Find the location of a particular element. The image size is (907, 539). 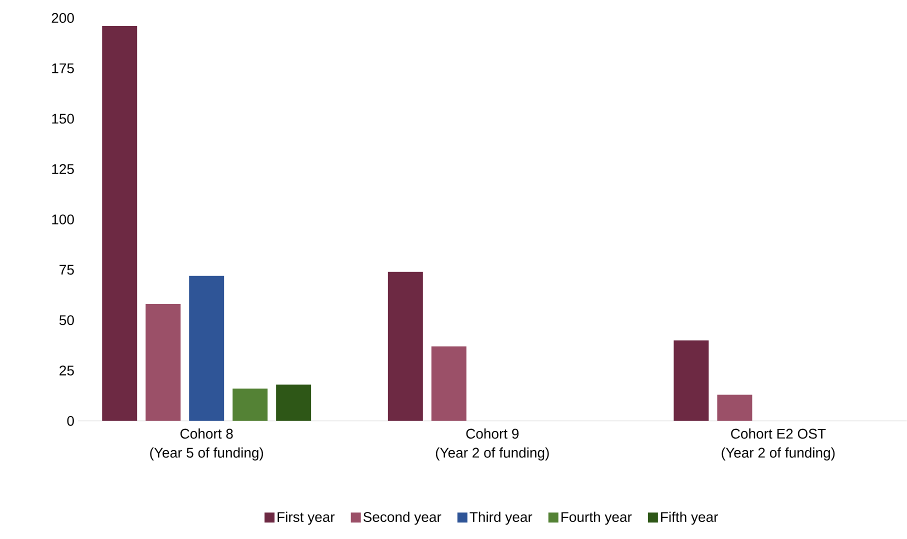

legend-label: Fifth year is located at coordinates (689, 518).